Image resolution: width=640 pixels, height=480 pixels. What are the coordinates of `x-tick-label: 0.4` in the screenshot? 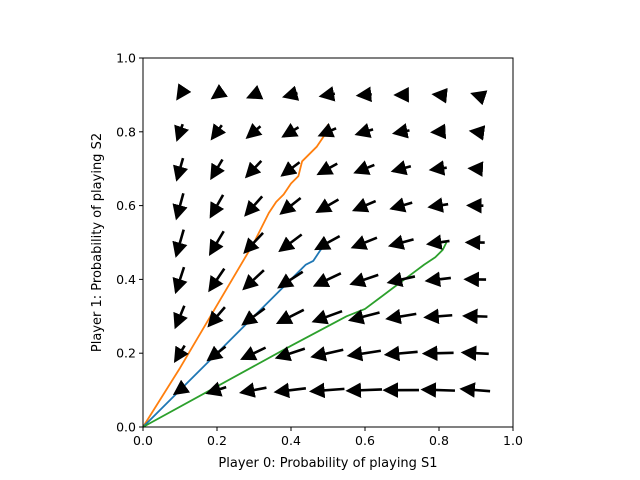 It's located at (291, 440).